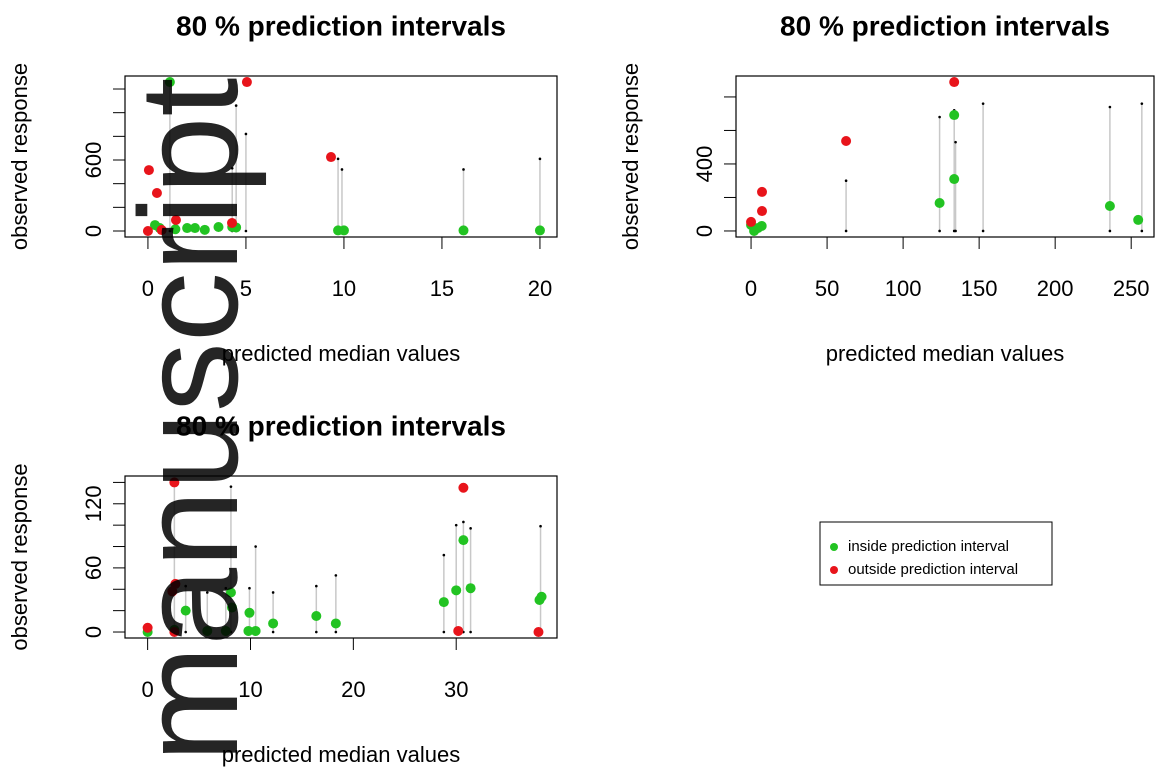 This screenshot has height=776, width=1160. What do you see at coordinates (945, 353) in the screenshot?
I see `x-axis-label: predicted median values` at bounding box center [945, 353].